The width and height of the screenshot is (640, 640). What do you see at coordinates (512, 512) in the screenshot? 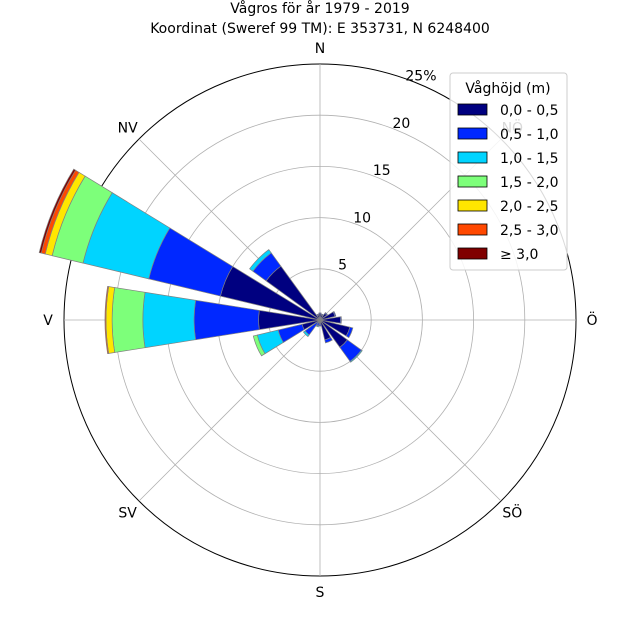
I see `direction-label: SÖ` at bounding box center [512, 512].